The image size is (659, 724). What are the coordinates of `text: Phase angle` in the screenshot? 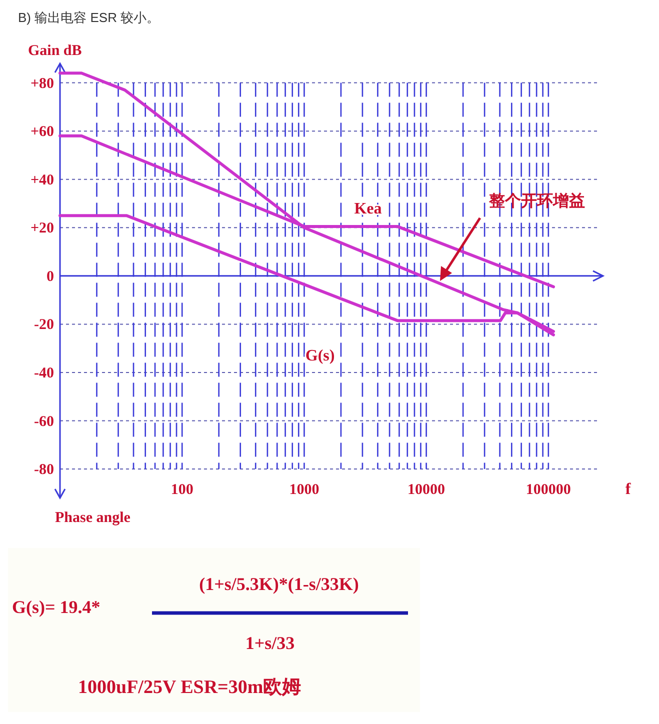 It's located at (93, 518).